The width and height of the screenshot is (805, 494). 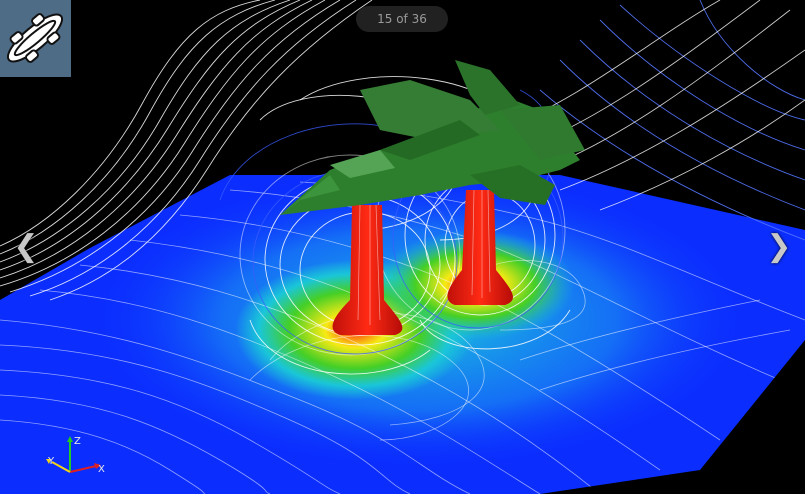 What do you see at coordinates (75, 455) in the screenshot?
I see `axis-triad: Z X Y` at bounding box center [75, 455].